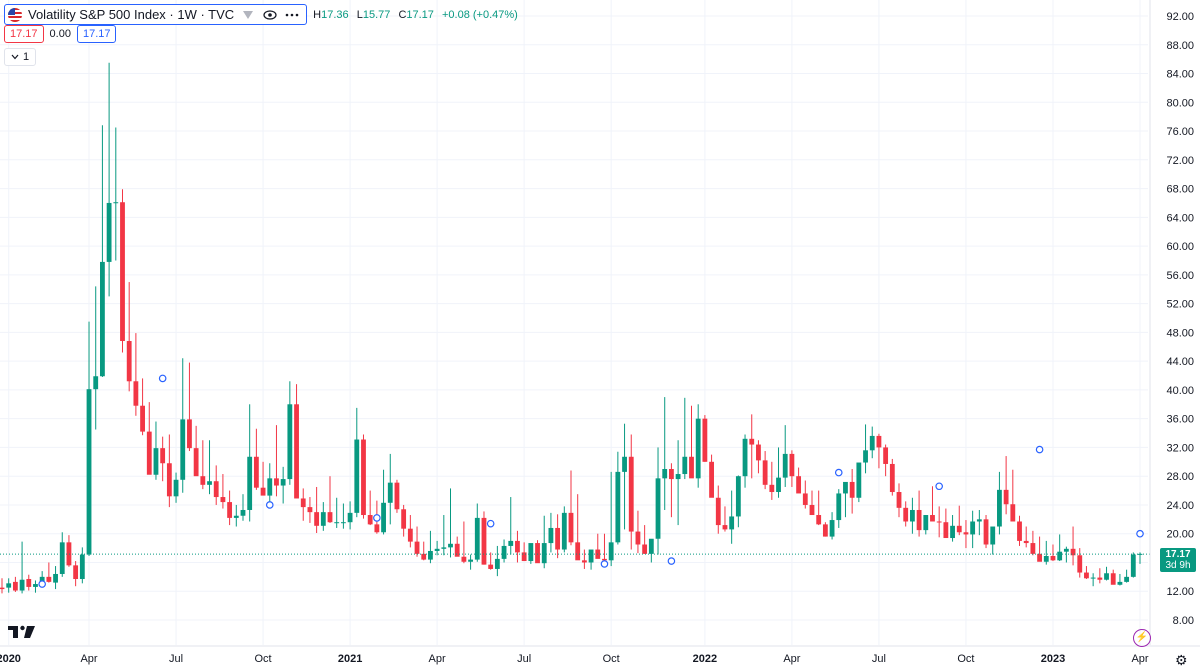 The width and height of the screenshot is (1200, 669). What do you see at coordinates (292, 15) in the screenshot?
I see `more-icon` at bounding box center [292, 15].